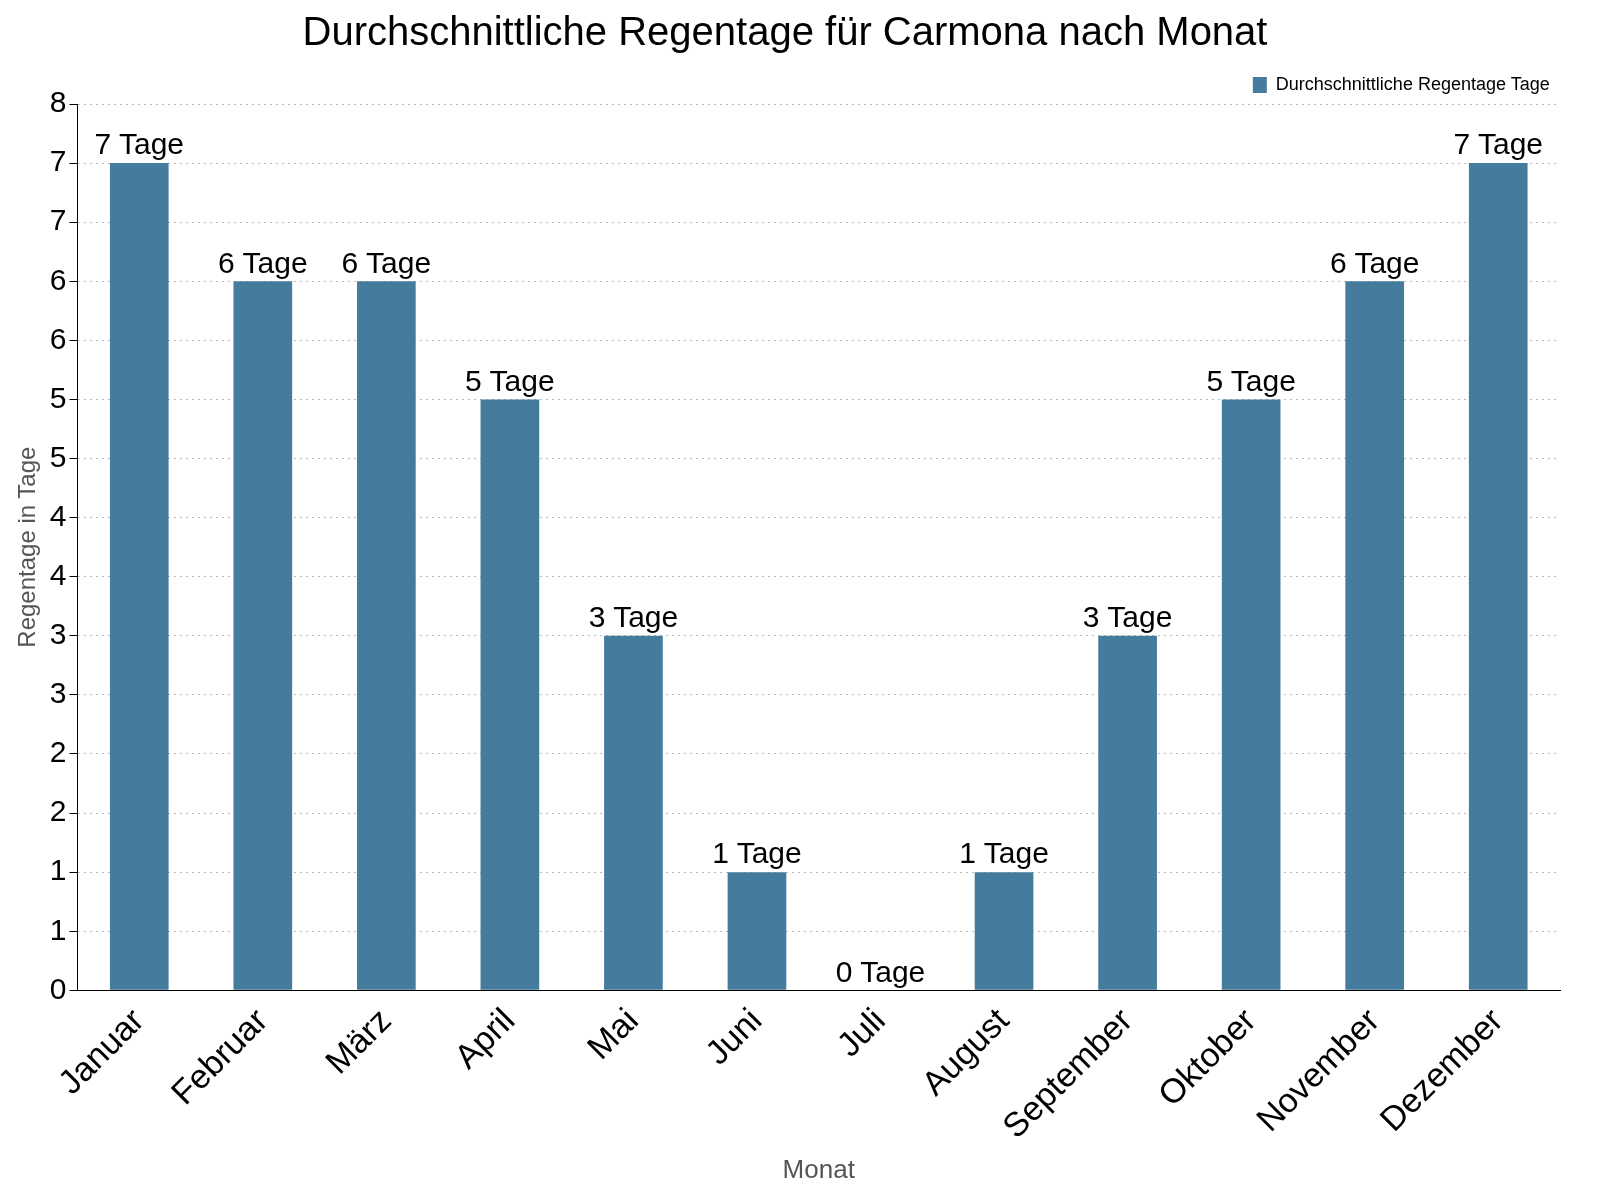  I want to click on y-tick-label: 0, so click(58, 988).